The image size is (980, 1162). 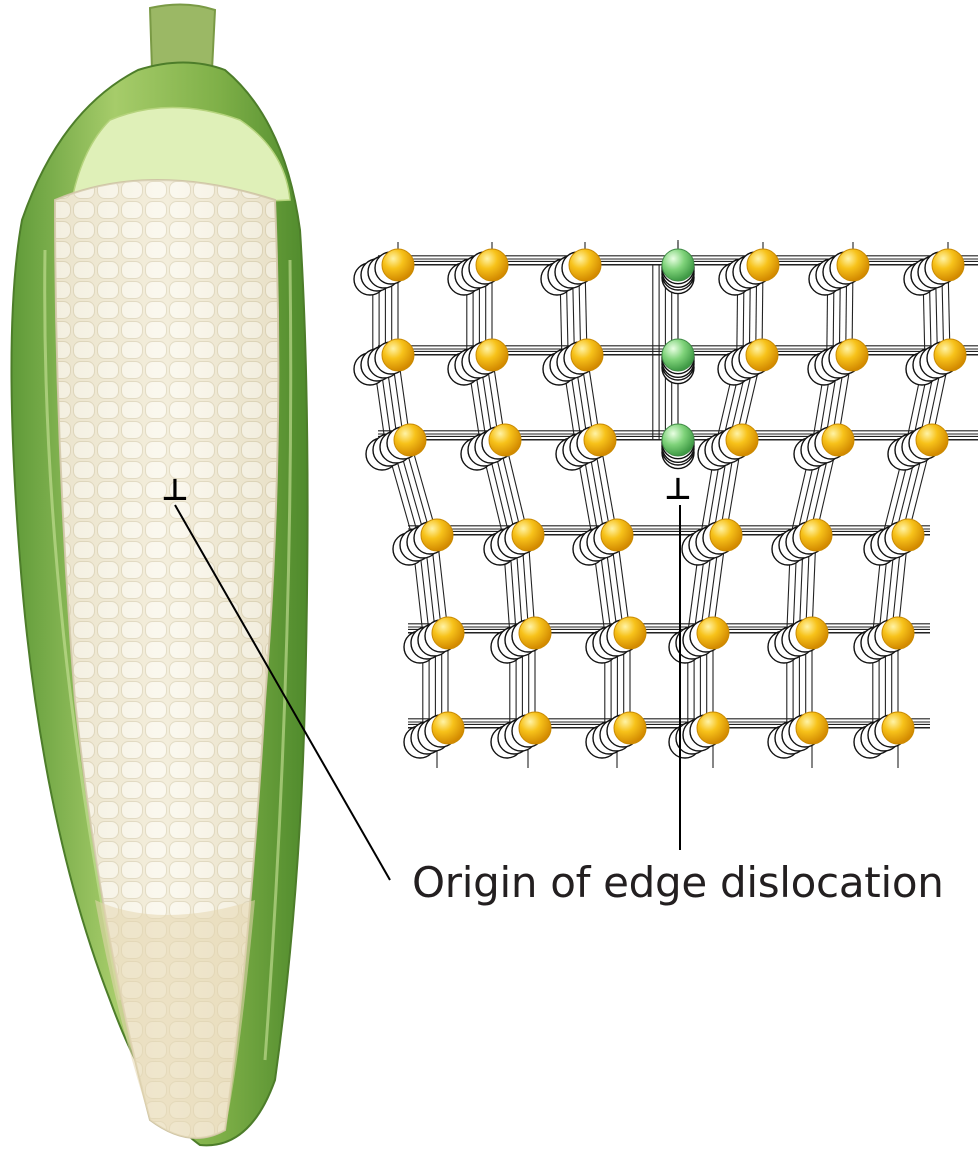 What do you see at coordinates (678, 882) in the screenshot?
I see `callout-label: Origin of edge dislocation` at bounding box center [678, 882].